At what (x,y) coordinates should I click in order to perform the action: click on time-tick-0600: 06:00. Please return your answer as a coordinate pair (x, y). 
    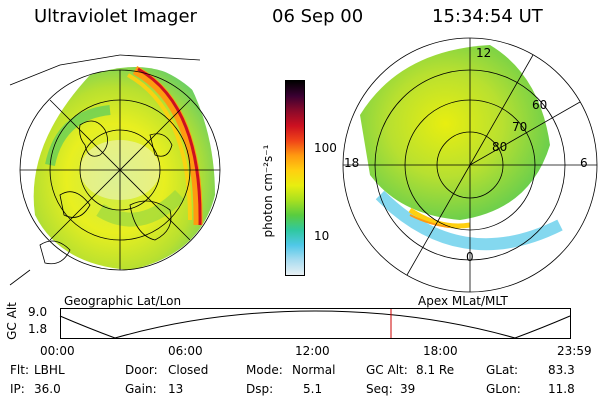
    Looking at the image, I should click on (185, 351).